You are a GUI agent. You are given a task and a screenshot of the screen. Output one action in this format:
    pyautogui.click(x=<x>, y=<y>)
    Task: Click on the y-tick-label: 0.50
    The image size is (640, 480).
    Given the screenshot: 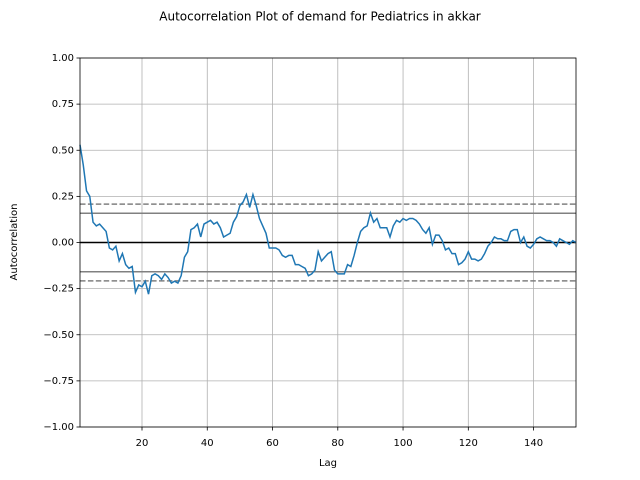 What is the action you would take?
    pyautogui.click(x=63, y=150)
    